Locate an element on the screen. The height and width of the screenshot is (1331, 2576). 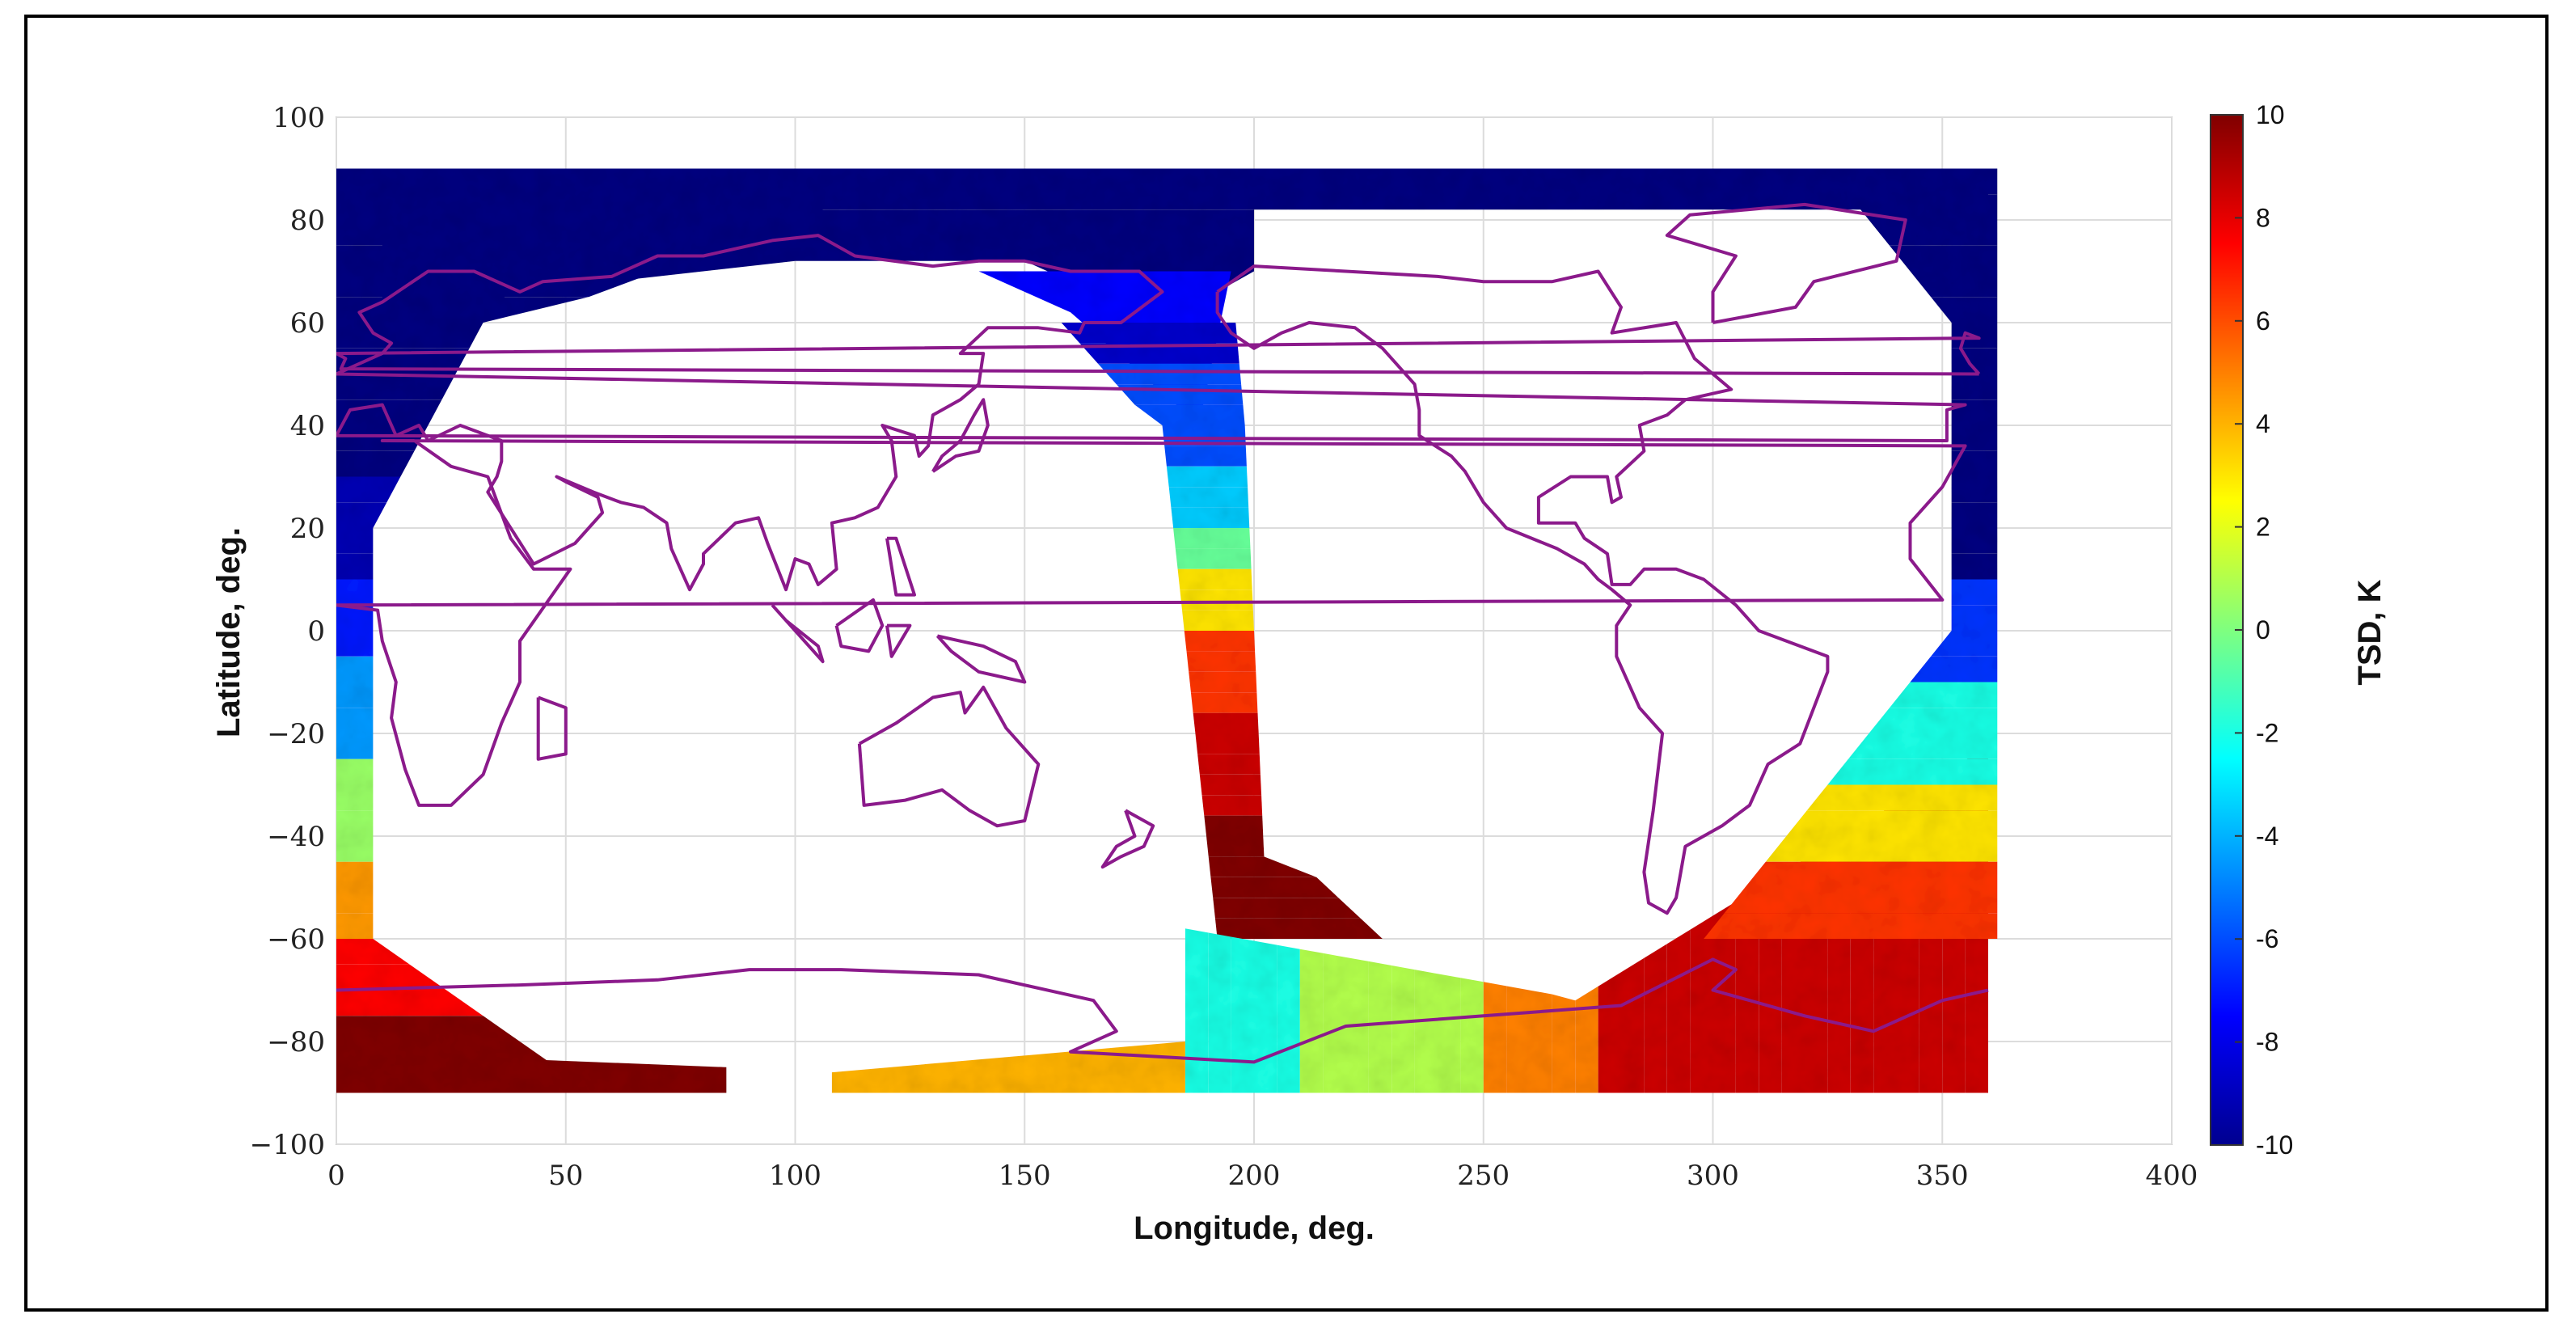
y-tick-label: −60 is located at coordinates (296, 939).